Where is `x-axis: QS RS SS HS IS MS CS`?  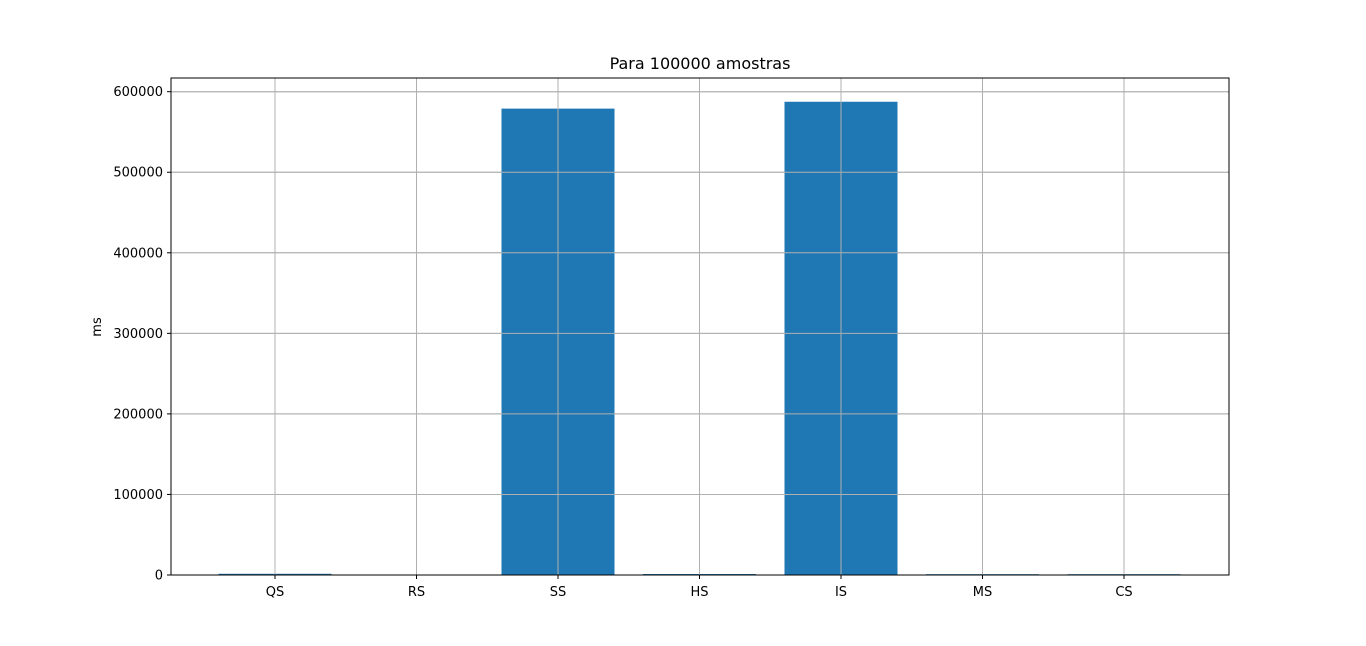 x-axis: QS RS SS HS IS MS CS is located at coordinates (699, 587).